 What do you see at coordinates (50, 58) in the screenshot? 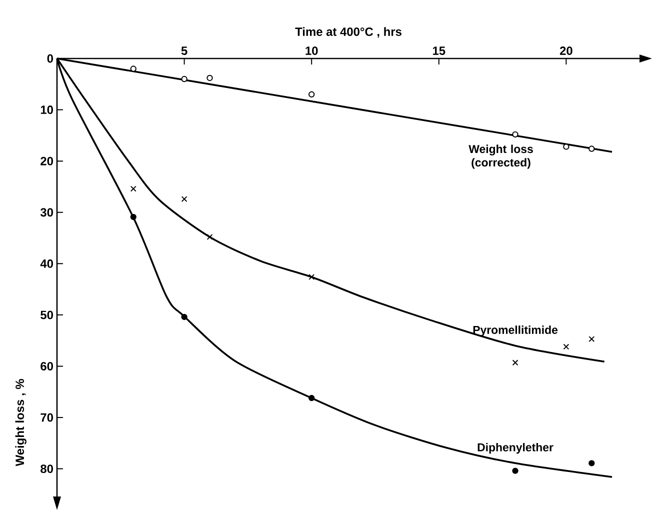
I see `y-tick-label: 0` at bounding box center [50, 58].